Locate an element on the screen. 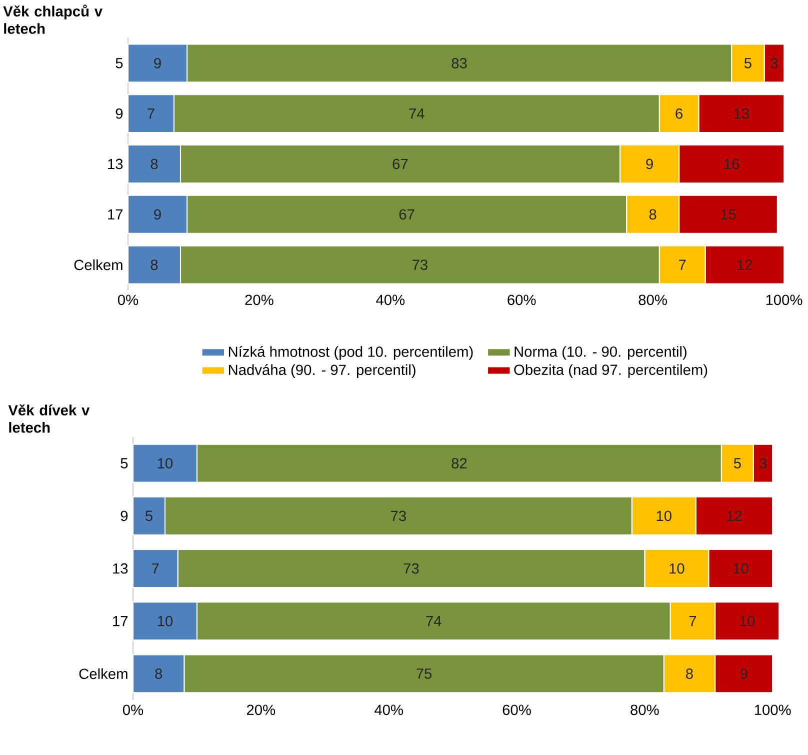 The image size is (808, 755). legend-label: Nadváha (90. - 97. percentil) is located at coordinates (322, 371).